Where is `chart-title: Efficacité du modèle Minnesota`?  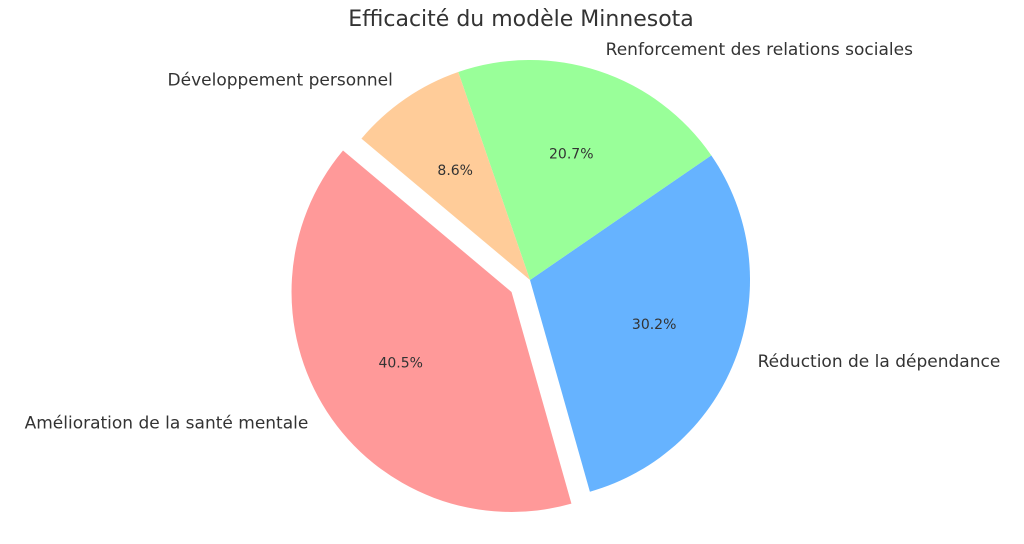
chart-title: Efficacité du modèle Minnesota is located at coordinates (521, 19).